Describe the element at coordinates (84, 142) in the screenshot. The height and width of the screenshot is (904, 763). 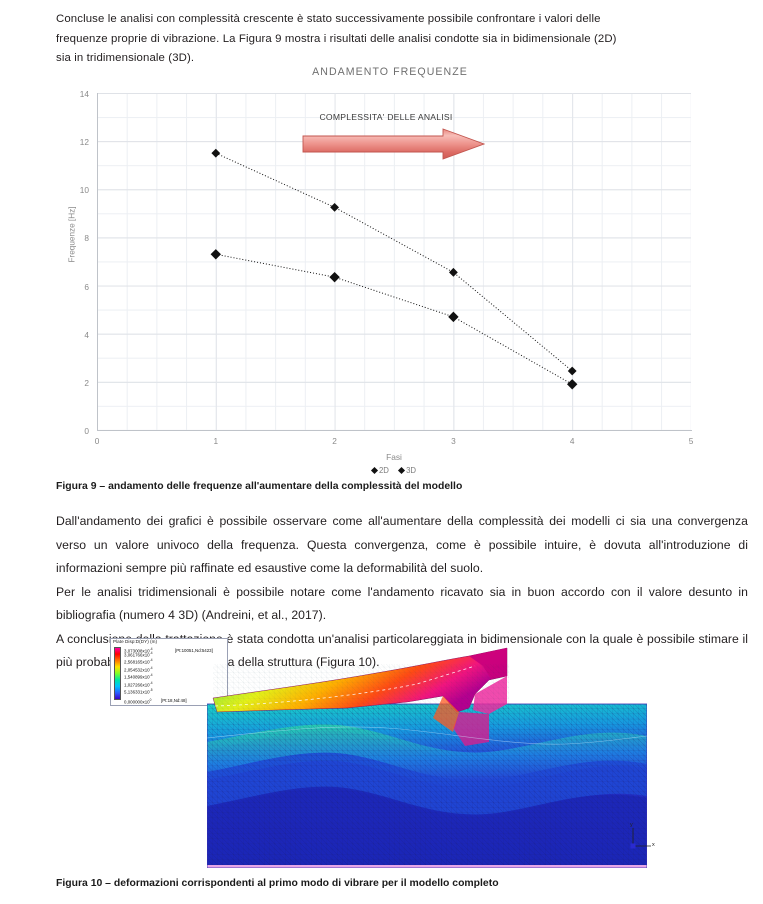
I see `y-tick-12: 12` at that location.